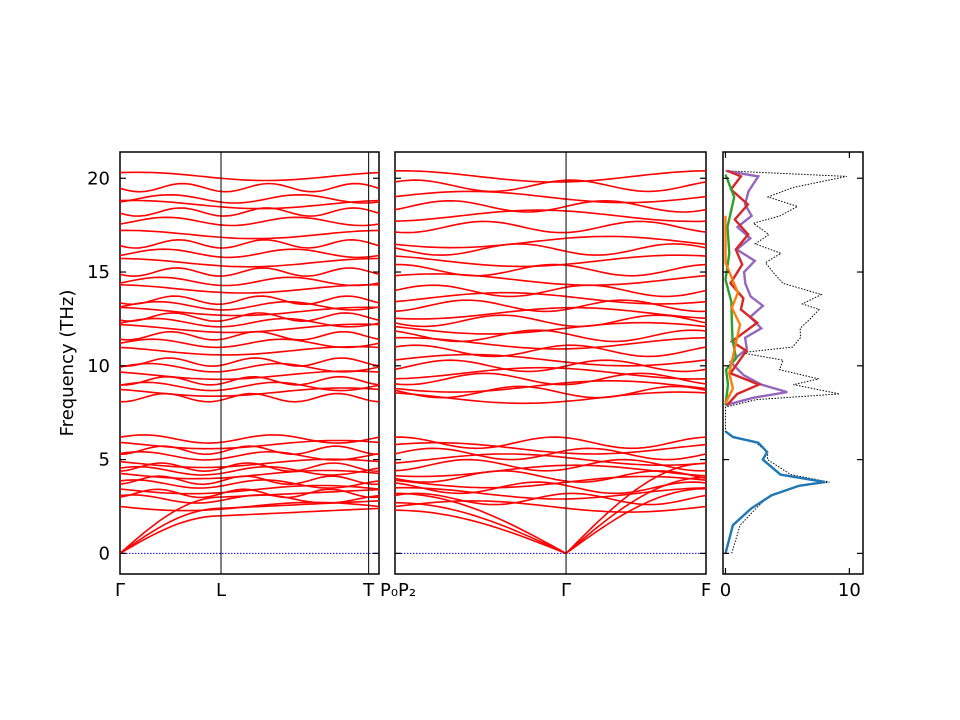 This screenshot has width=960, height=720. What do you see at coordinates (98, 366) in the screenshot?
I see `y-tick-label: 10` at bounding box center [98, 366].